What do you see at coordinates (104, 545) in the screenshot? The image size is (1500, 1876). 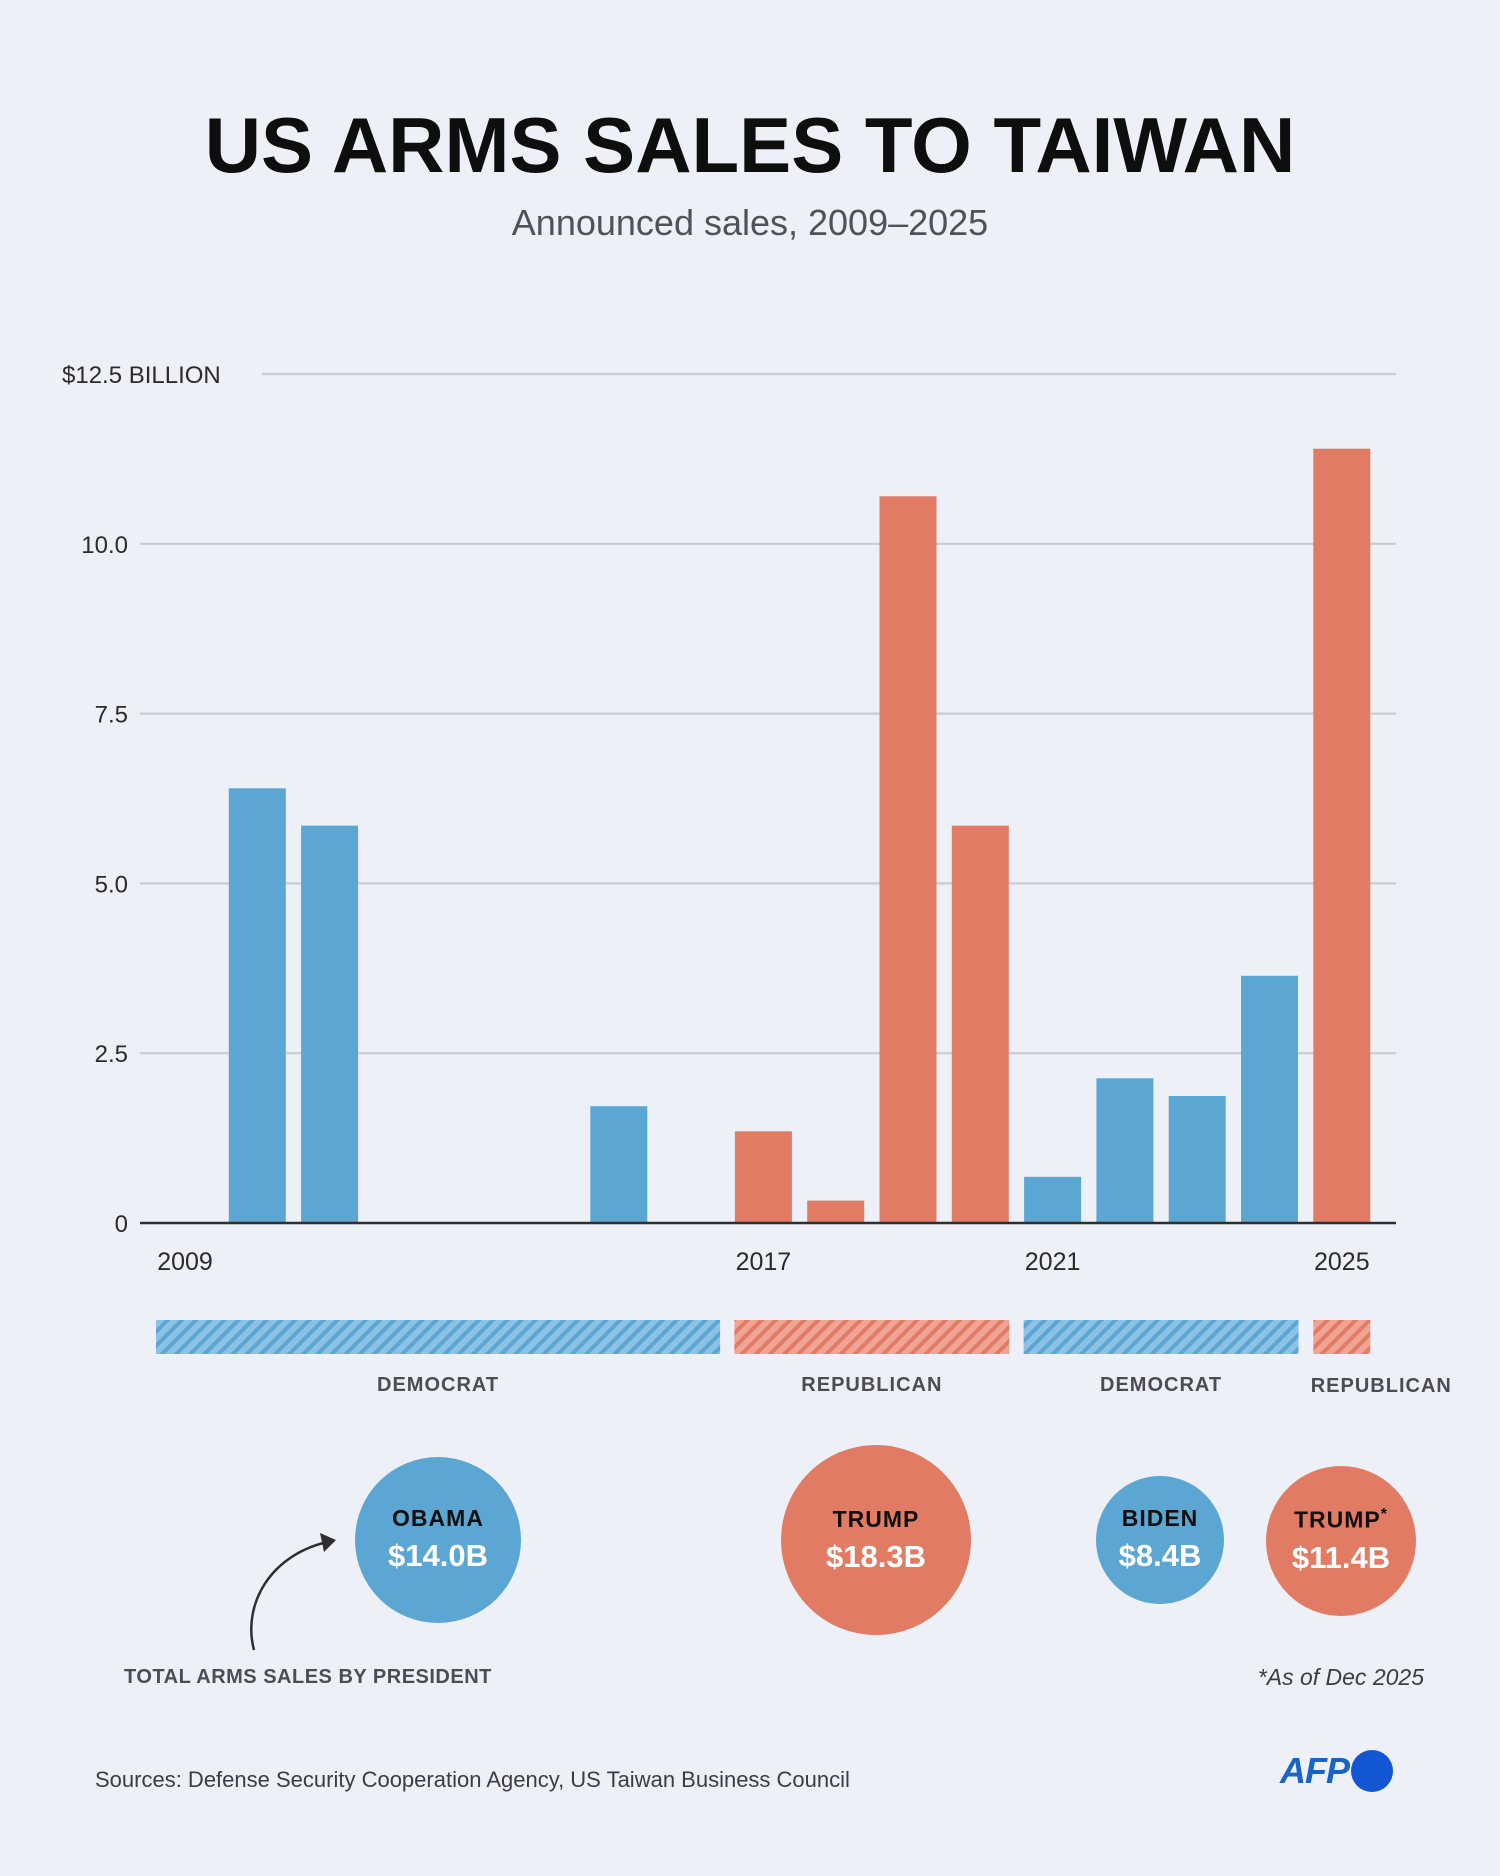 I see `y-tick-label: 10.0` at bounding box center [104, 545].